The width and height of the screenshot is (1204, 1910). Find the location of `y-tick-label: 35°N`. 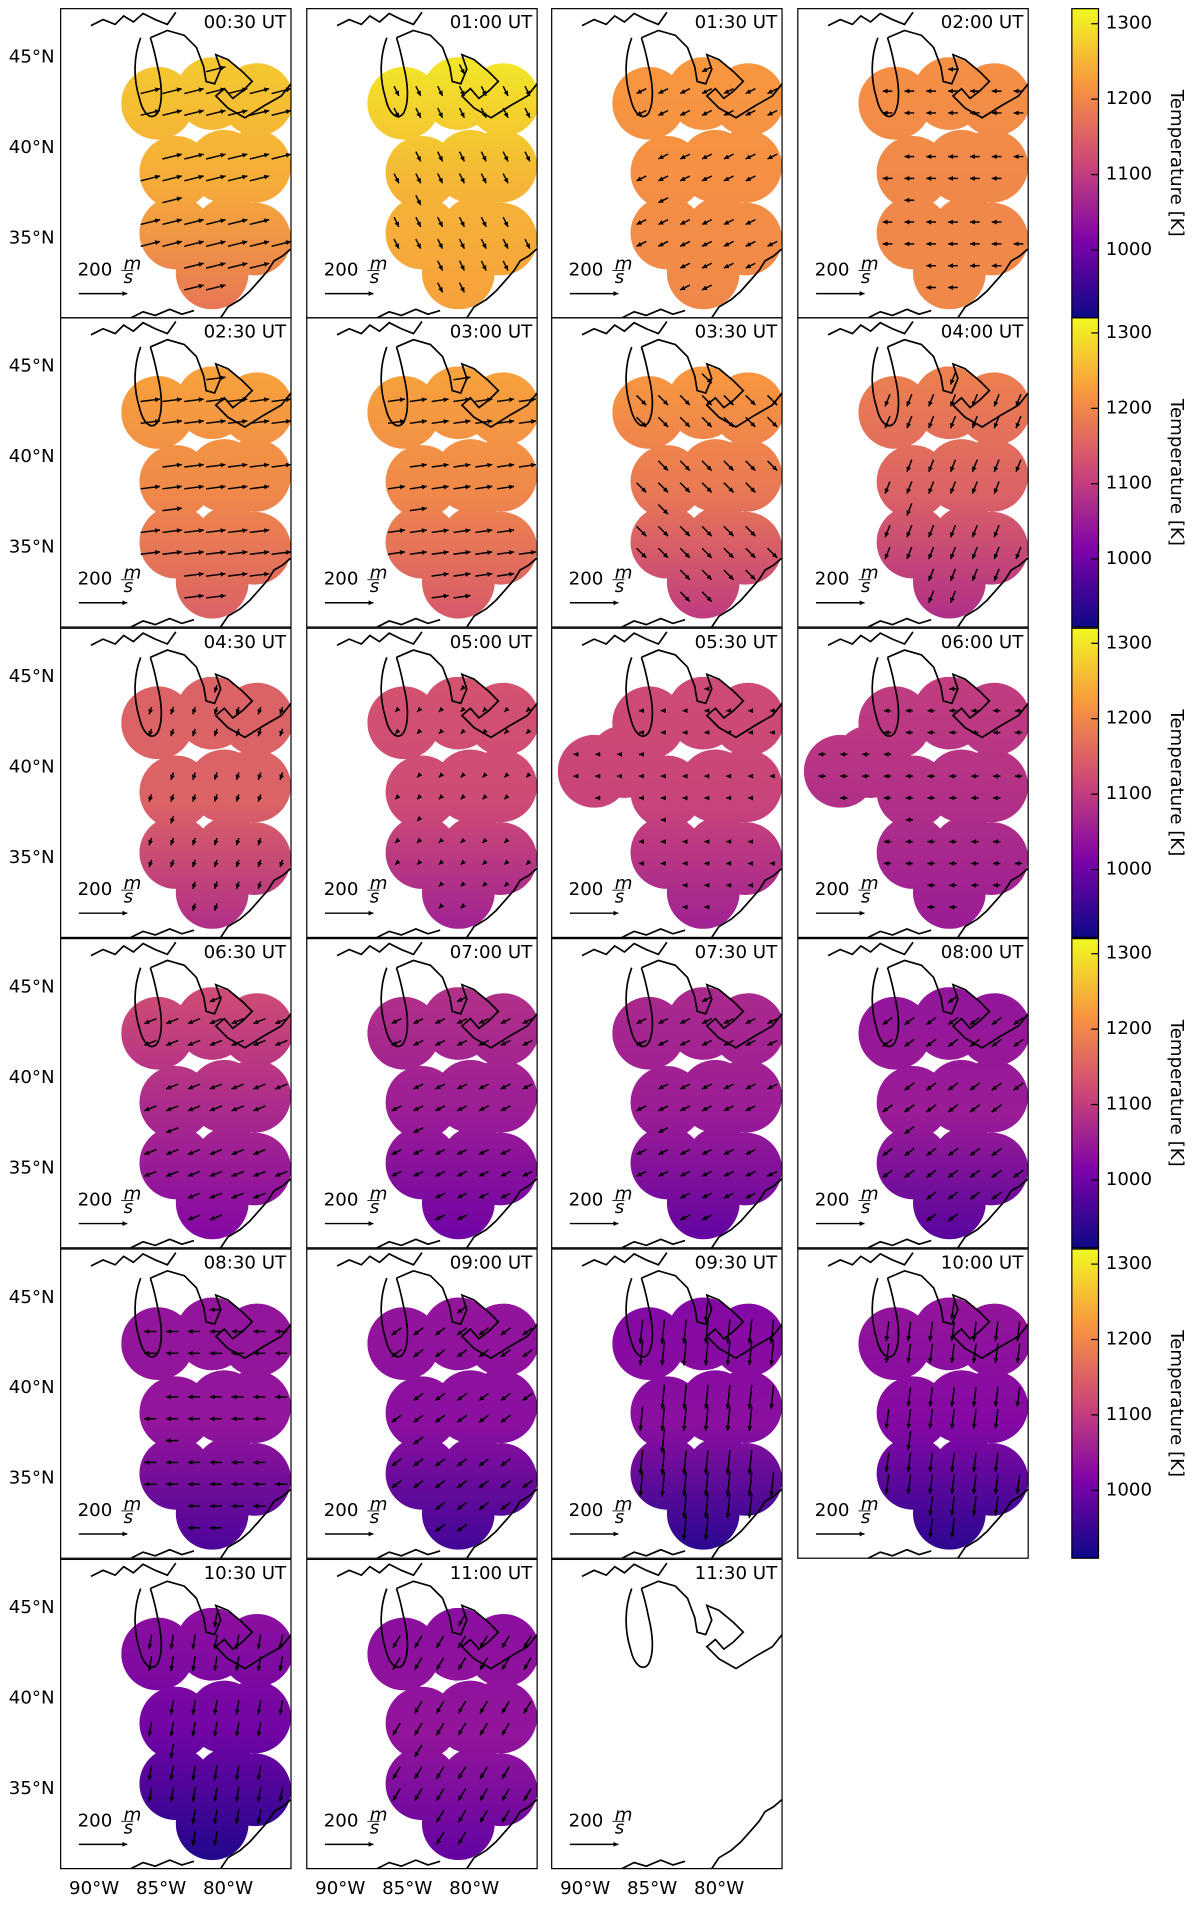

y-tick-label: 35°N is located at coordinates (32, 1788).